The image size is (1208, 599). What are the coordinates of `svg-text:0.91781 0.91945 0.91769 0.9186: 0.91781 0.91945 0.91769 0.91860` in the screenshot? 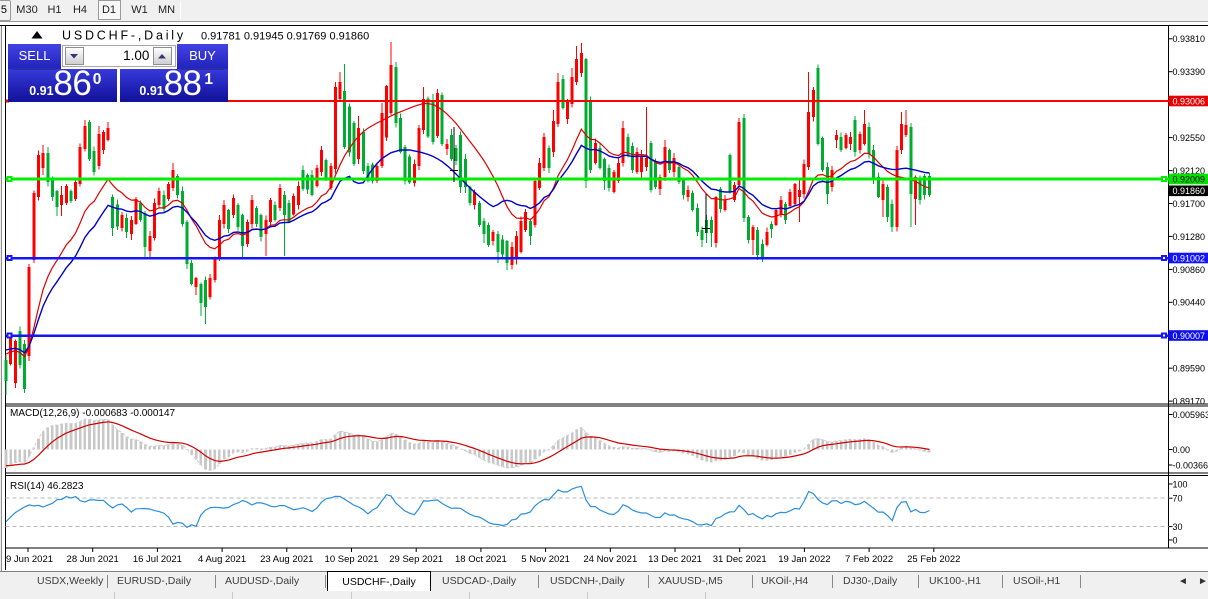 It's located at (285, 37).